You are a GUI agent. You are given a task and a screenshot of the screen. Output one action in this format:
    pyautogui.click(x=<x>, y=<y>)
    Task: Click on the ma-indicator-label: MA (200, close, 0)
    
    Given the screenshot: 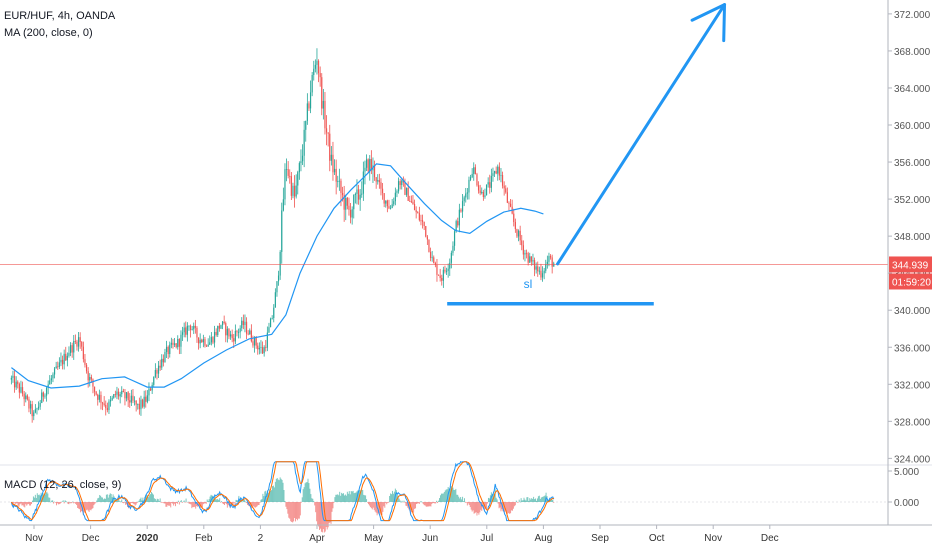 What is the action you would take?
    pyautogui.click(x=48, y=33)
    